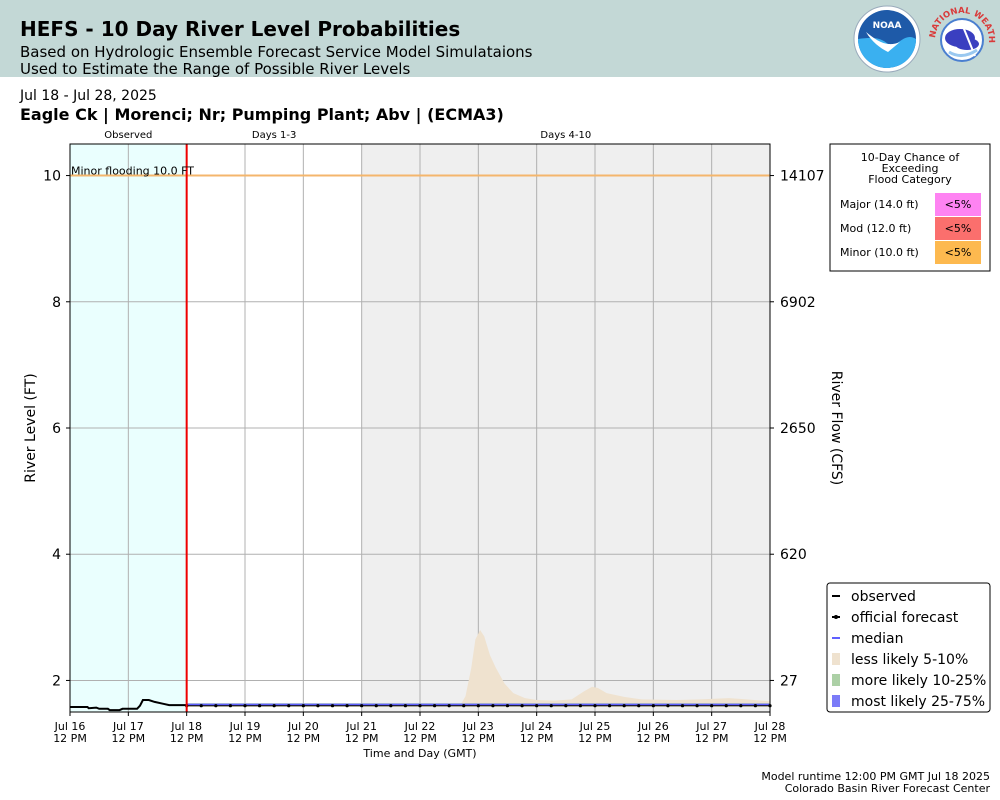 The image size is (1000, 800). Describe the element at coordinates (875, 228) in the screenshot. I see `flood-table-category: Mod (12.0 ft)` at that location.